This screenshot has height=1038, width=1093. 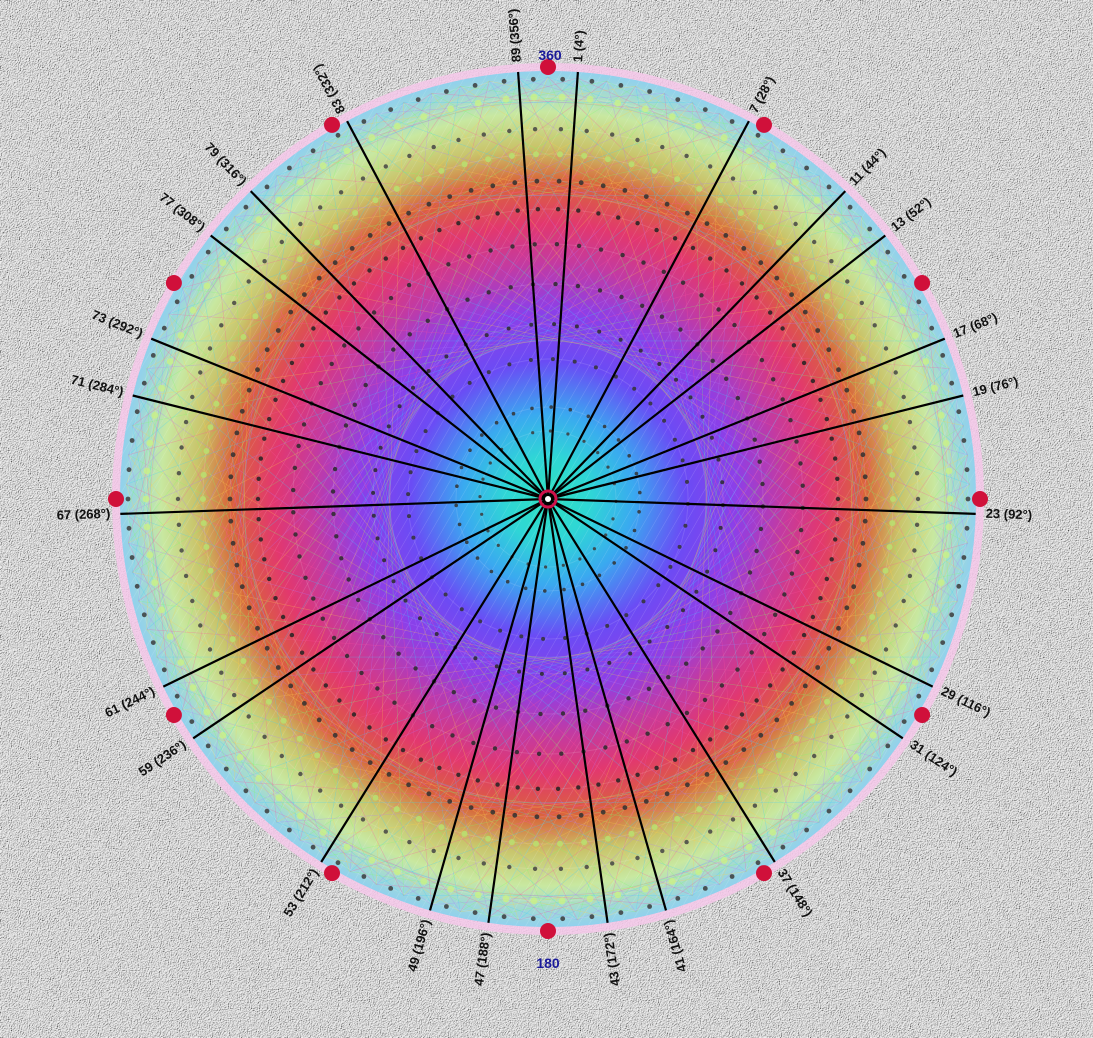 What do you see at coordinates (548, 499) in the screenshot?
I see `center-ring` at bounding box center [548, 499].